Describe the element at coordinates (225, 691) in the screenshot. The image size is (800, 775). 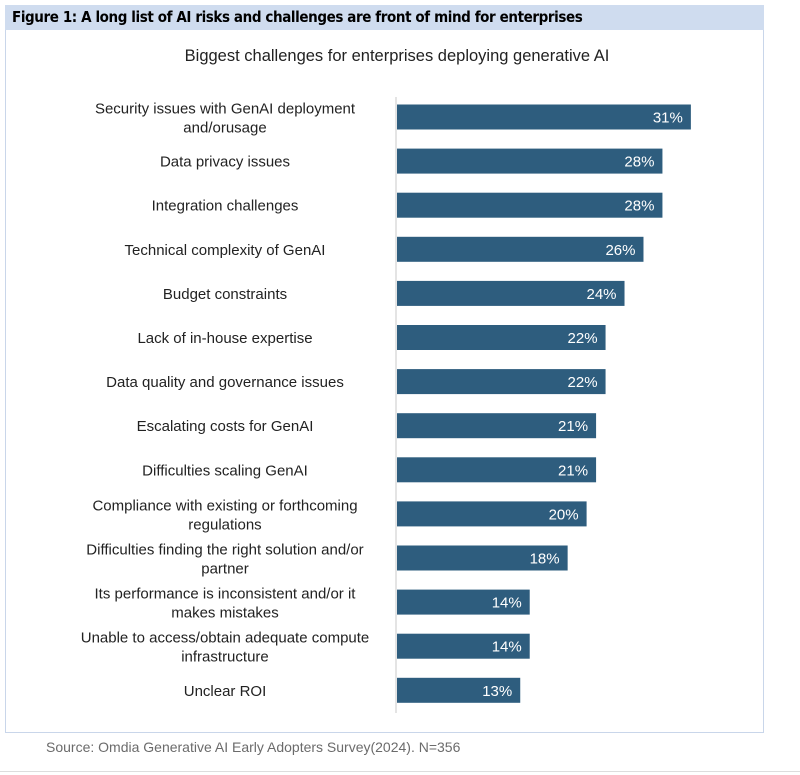
I see `category-label: Unclear ROI` at that location.